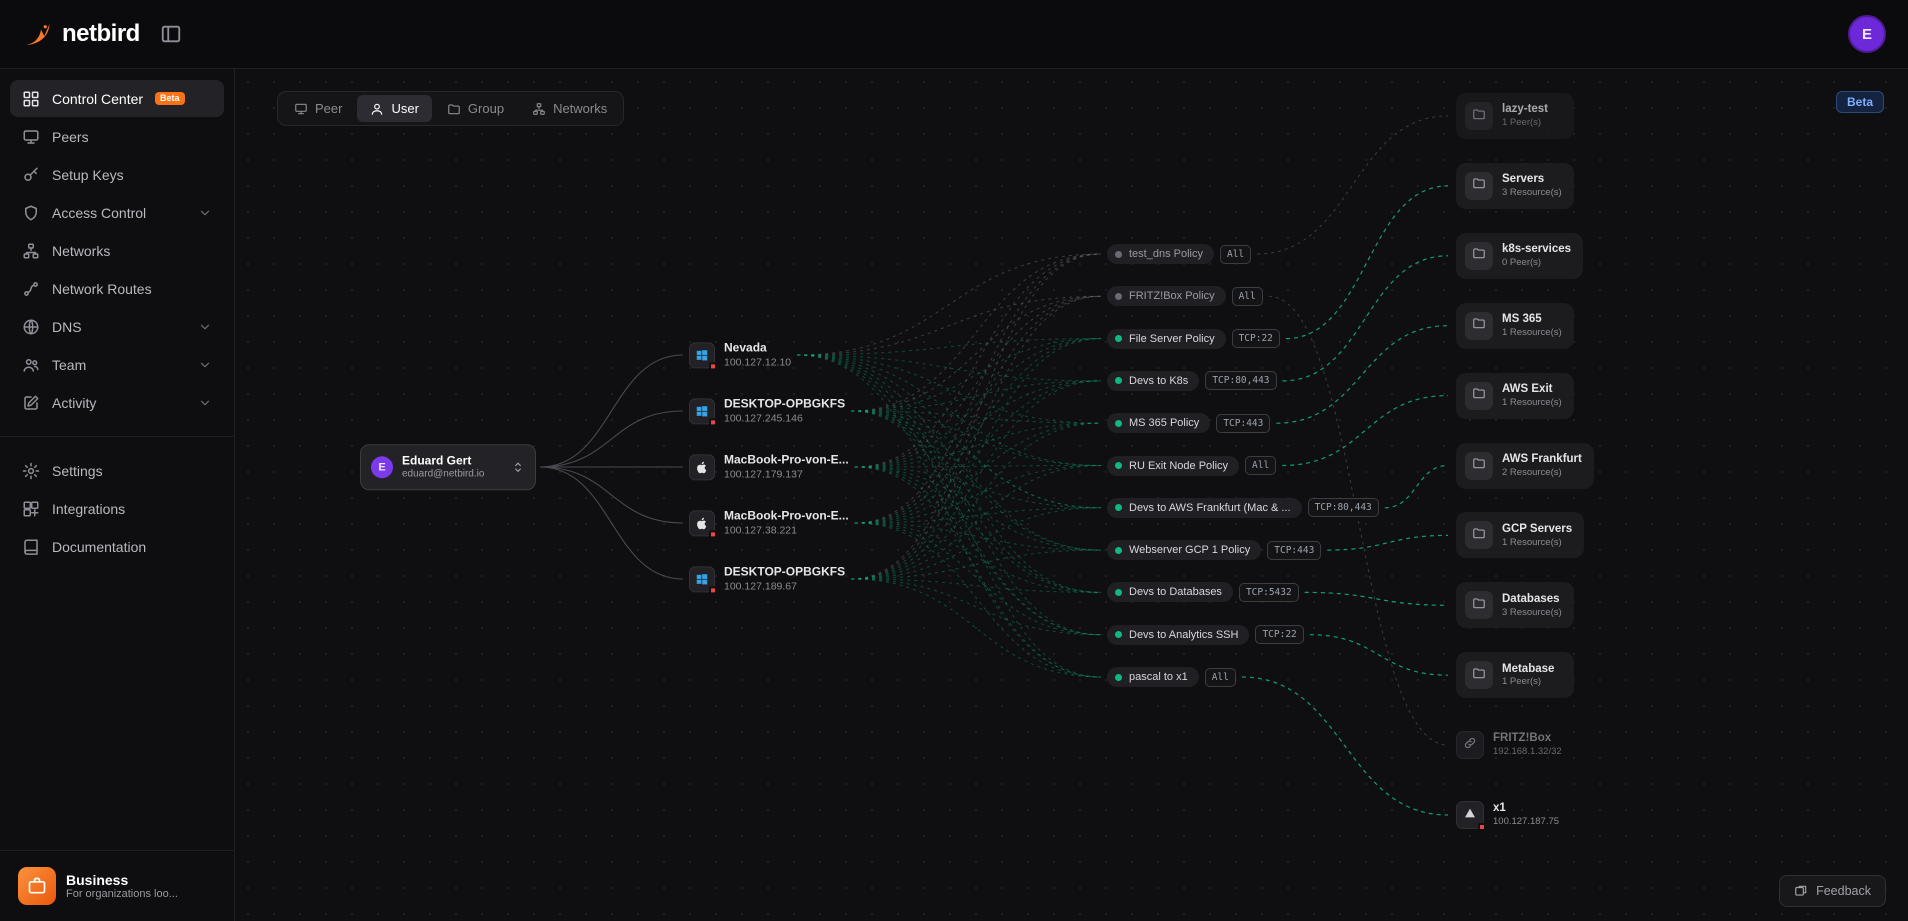 This screenshot has width=1908, height=921. What do you see at coordinates (1515, 325) in the screenshot?
I see `group-node-ms-365: MS 365 1 Resource(s)` at bounding box center [1515, 325].